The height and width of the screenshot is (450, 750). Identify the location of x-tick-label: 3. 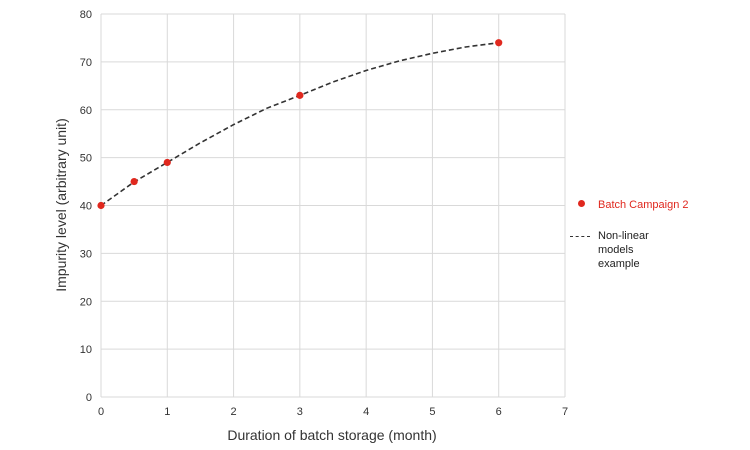
(300, 412).